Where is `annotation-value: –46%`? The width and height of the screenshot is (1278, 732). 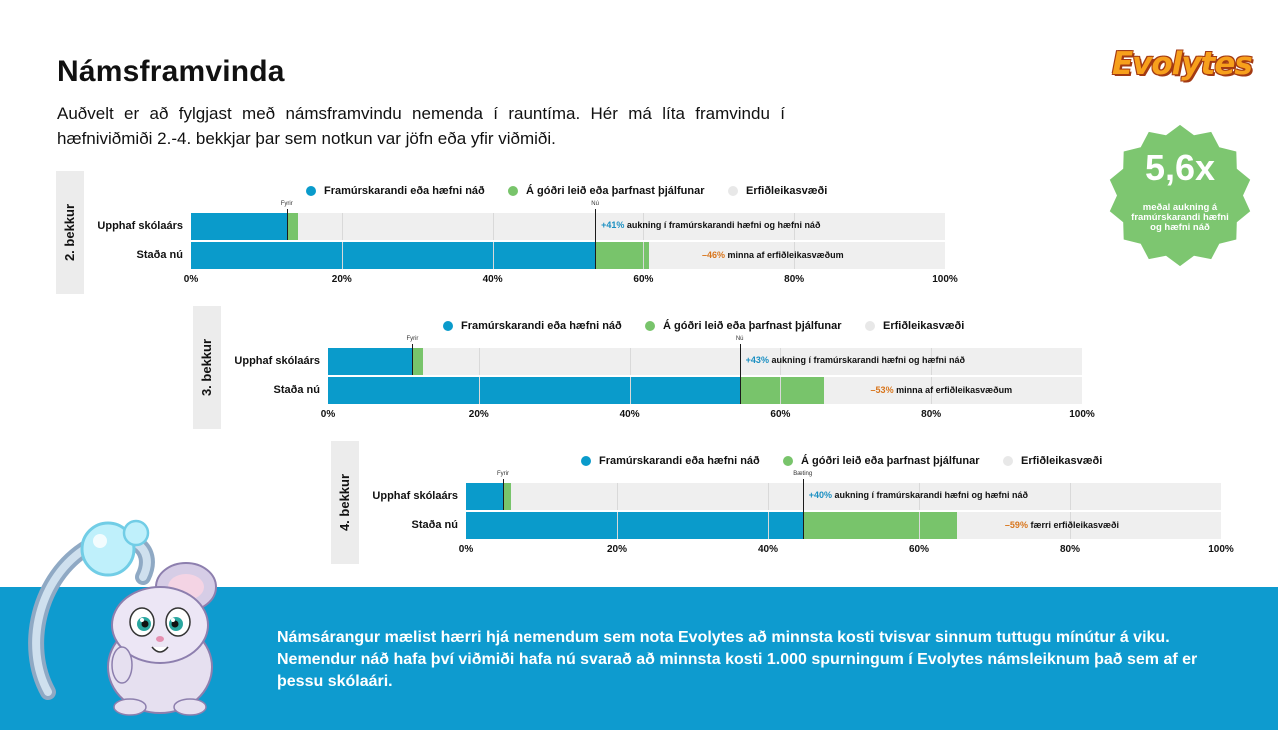 annotation-value: –46% is located at coordinates (714, 255).